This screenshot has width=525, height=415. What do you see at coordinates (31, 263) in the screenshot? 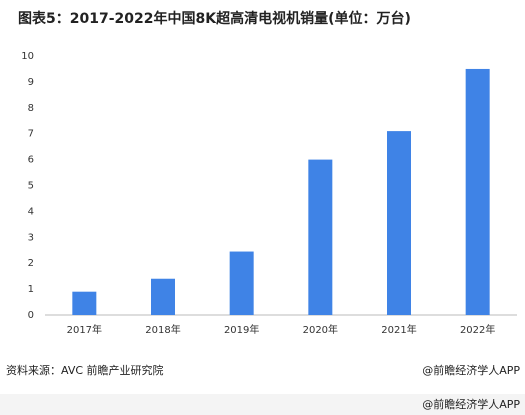
I see `y-tick-label: 2` at bounding box center [31, 263].